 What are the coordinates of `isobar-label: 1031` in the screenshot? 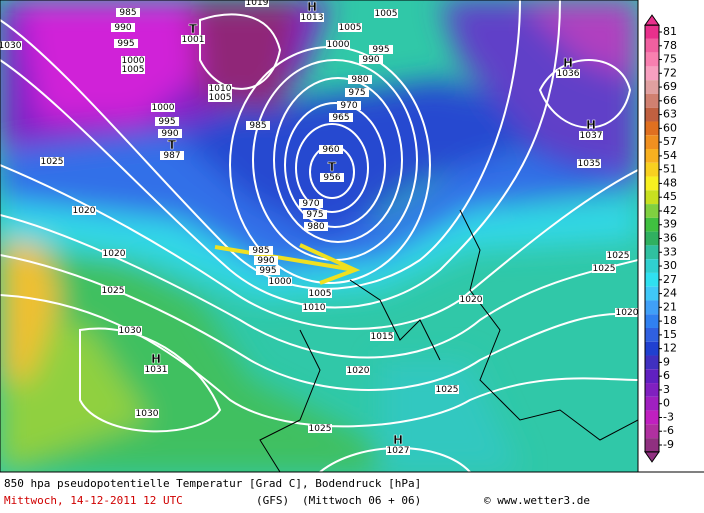 It's located at (156, 370).